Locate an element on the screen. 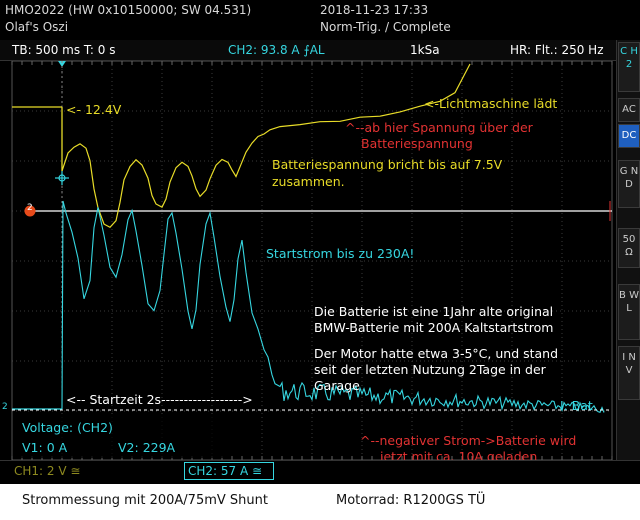 This screenshot has width=640, height=520. voltage-start-annotation: <- 12.4V is located at coordinates (94, 109).